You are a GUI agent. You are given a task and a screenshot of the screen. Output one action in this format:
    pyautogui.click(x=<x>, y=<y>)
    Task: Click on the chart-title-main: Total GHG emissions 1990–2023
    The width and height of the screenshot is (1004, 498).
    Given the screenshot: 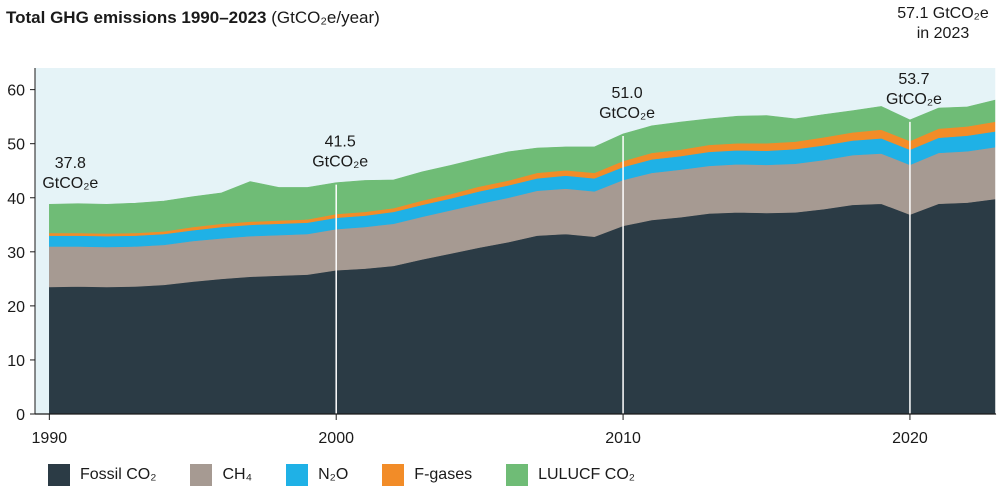 What is the action you would take?
    pyautogui.click(x=136, y=17)
    